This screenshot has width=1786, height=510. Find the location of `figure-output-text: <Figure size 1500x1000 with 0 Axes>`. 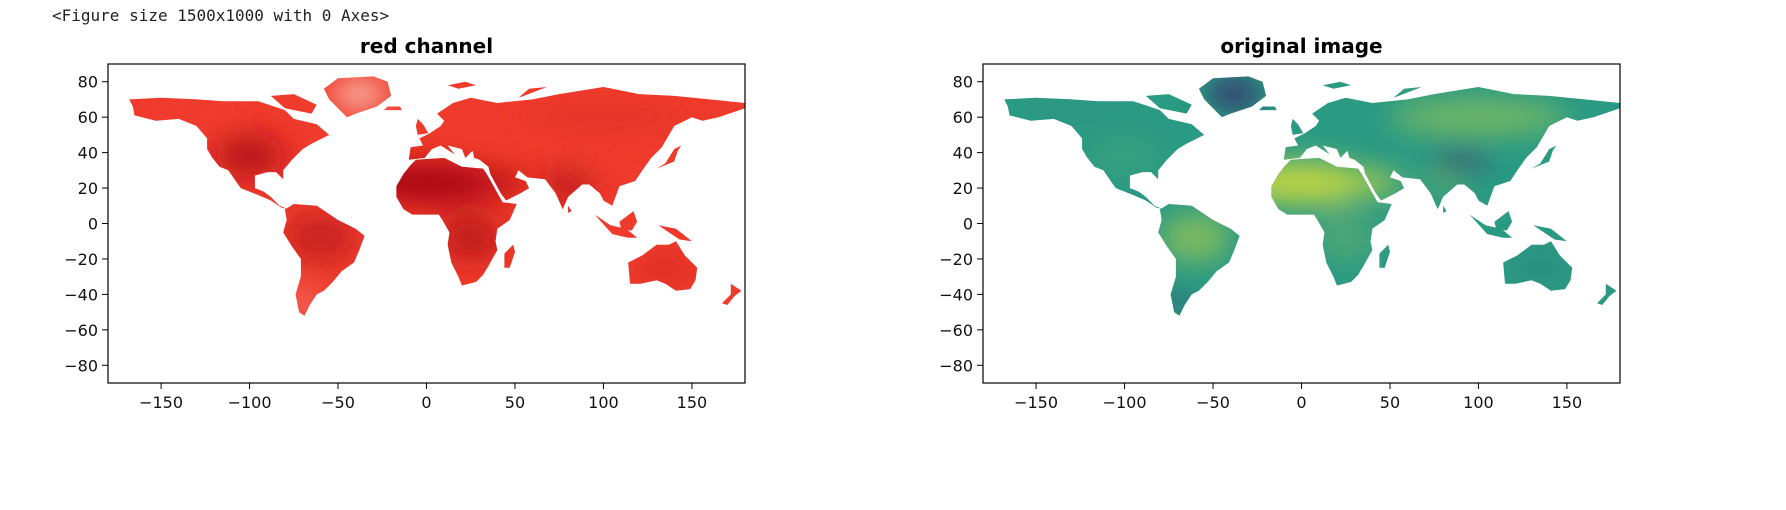

figure-output-text: <Figure size 1500x1000 with 0 Axes> is located at coordinates (221, 15).